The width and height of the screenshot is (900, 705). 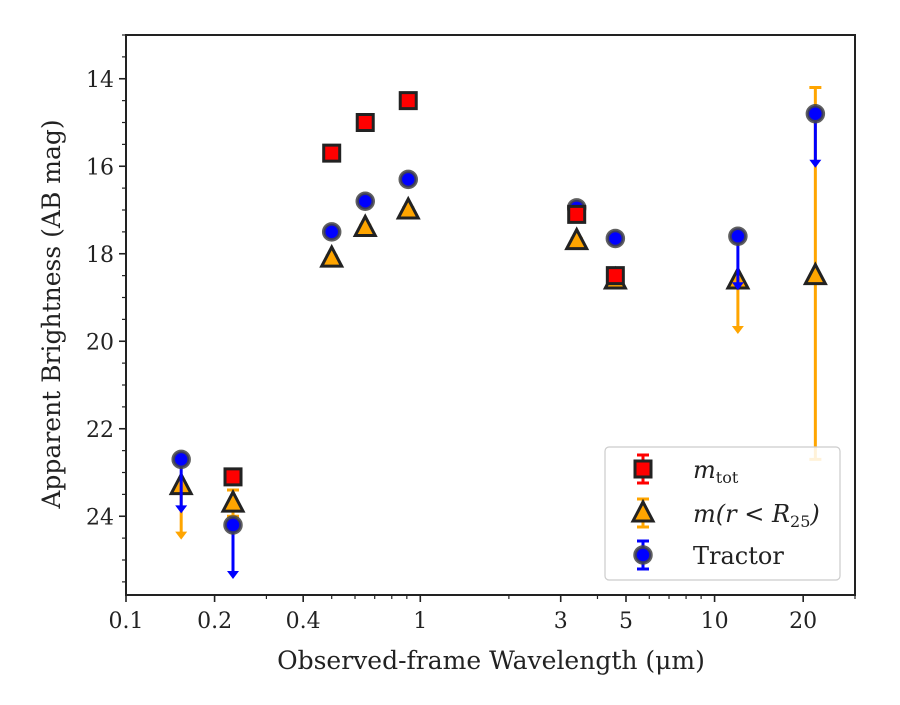 What do you see at coordinates (420, 621) in the screenshot?
I see `x-tick-label: 1` at bounding box center [420, 621].